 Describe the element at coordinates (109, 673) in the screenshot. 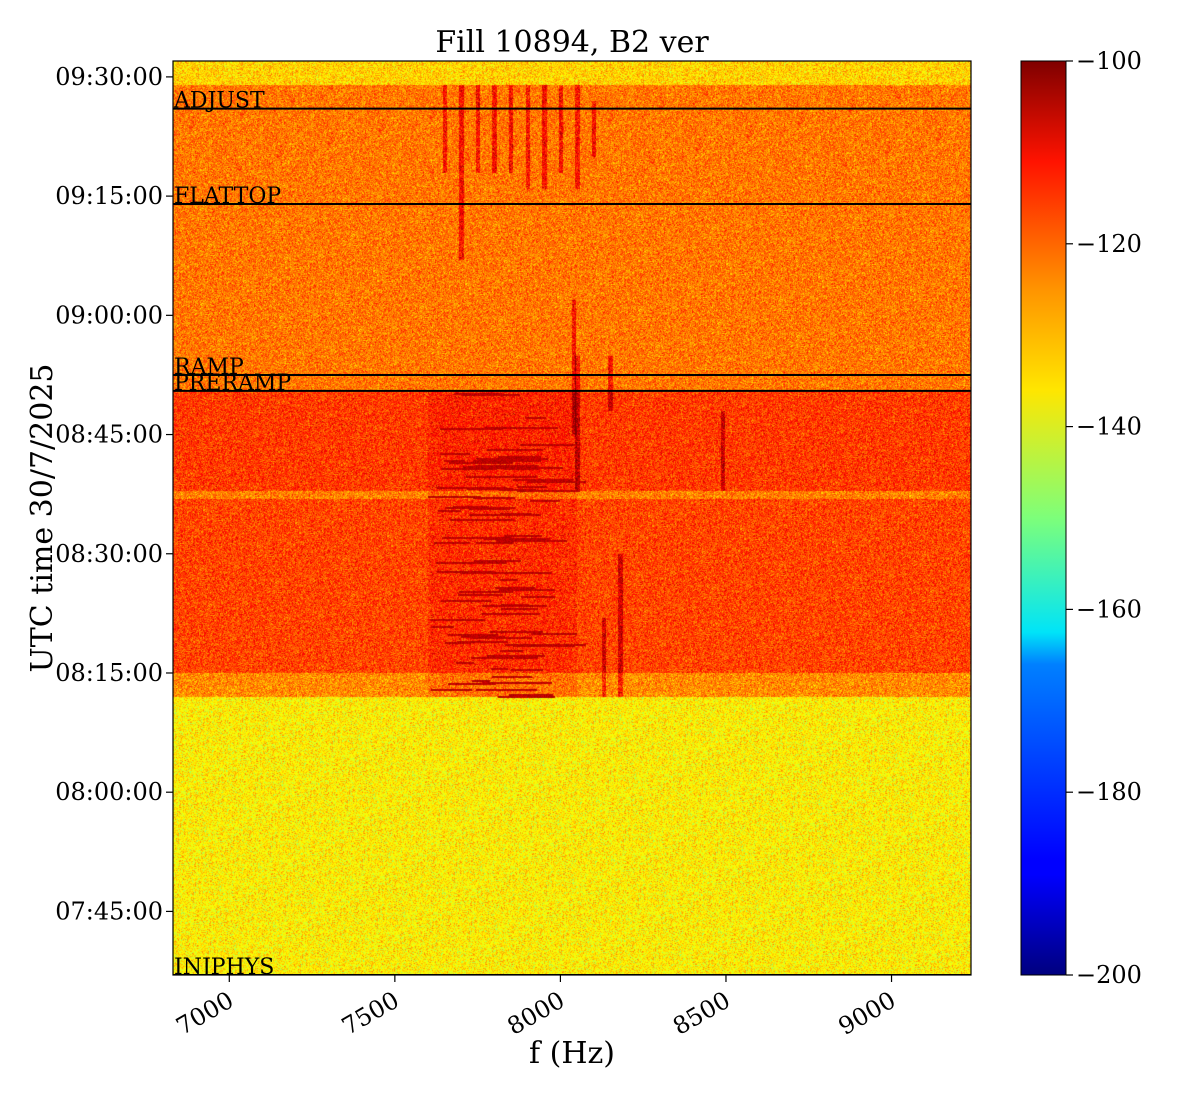

I see `y-tick-label: 08:15:00` at that location.